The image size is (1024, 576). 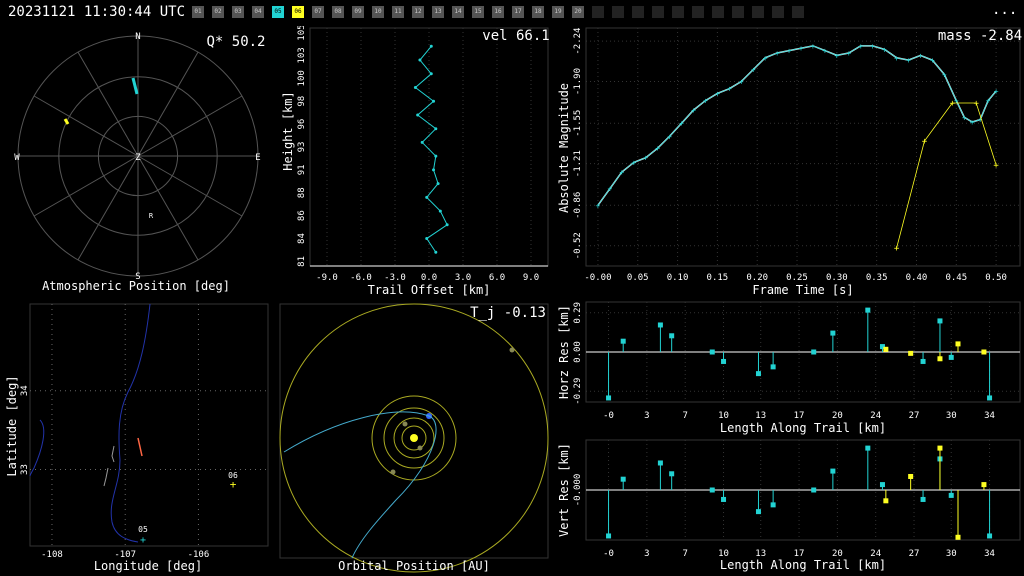 I want to click on mag-05-point-23: +, so click(x=872, y=46).